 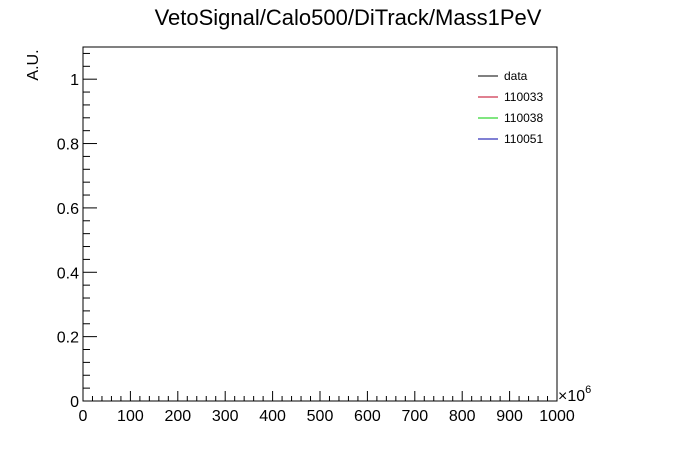 I want to click on y-axis-label: A.U., so click(x=33, y=64).